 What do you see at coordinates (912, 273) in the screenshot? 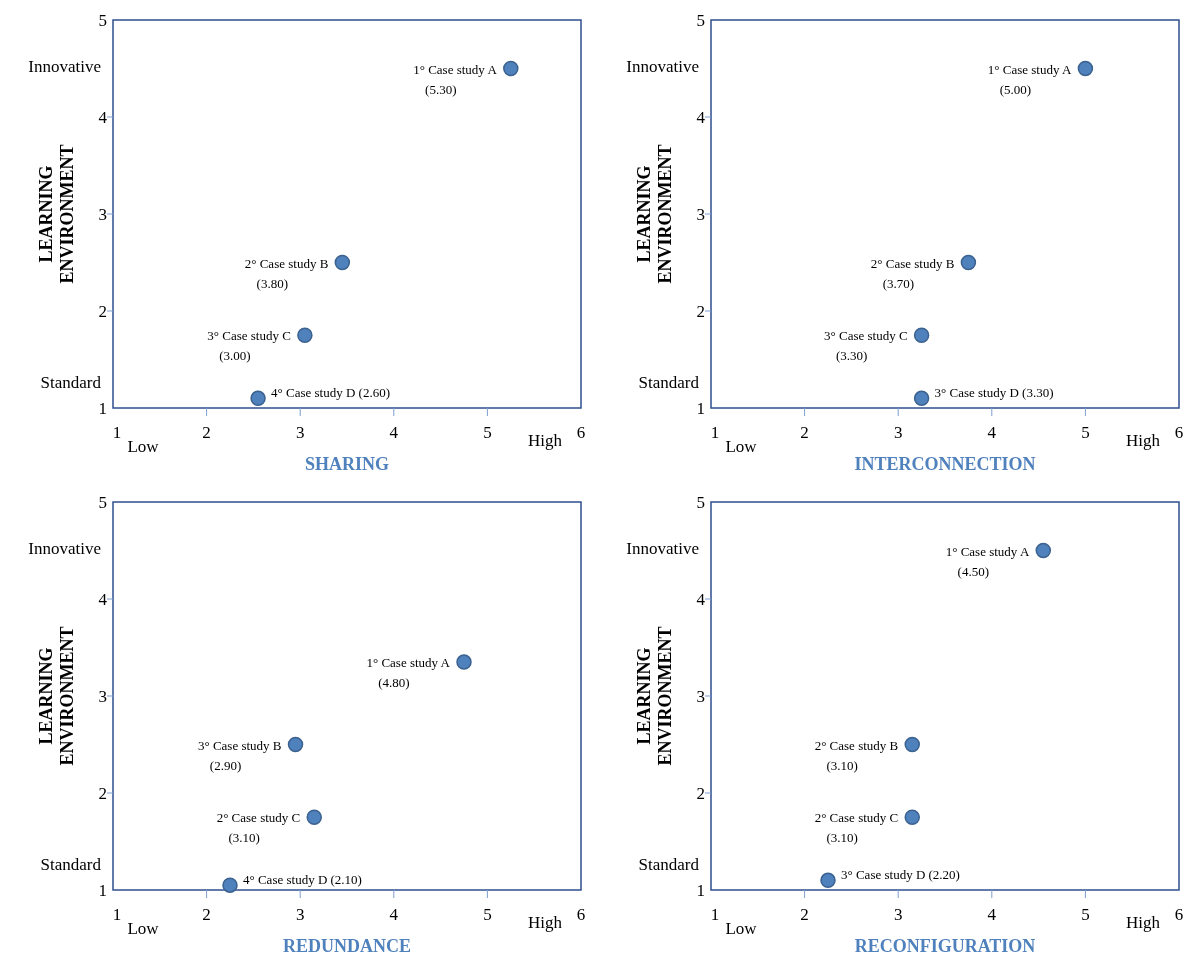
I see `annotation: 2° Case study B (3.70)` at bounding box center [912, 273].